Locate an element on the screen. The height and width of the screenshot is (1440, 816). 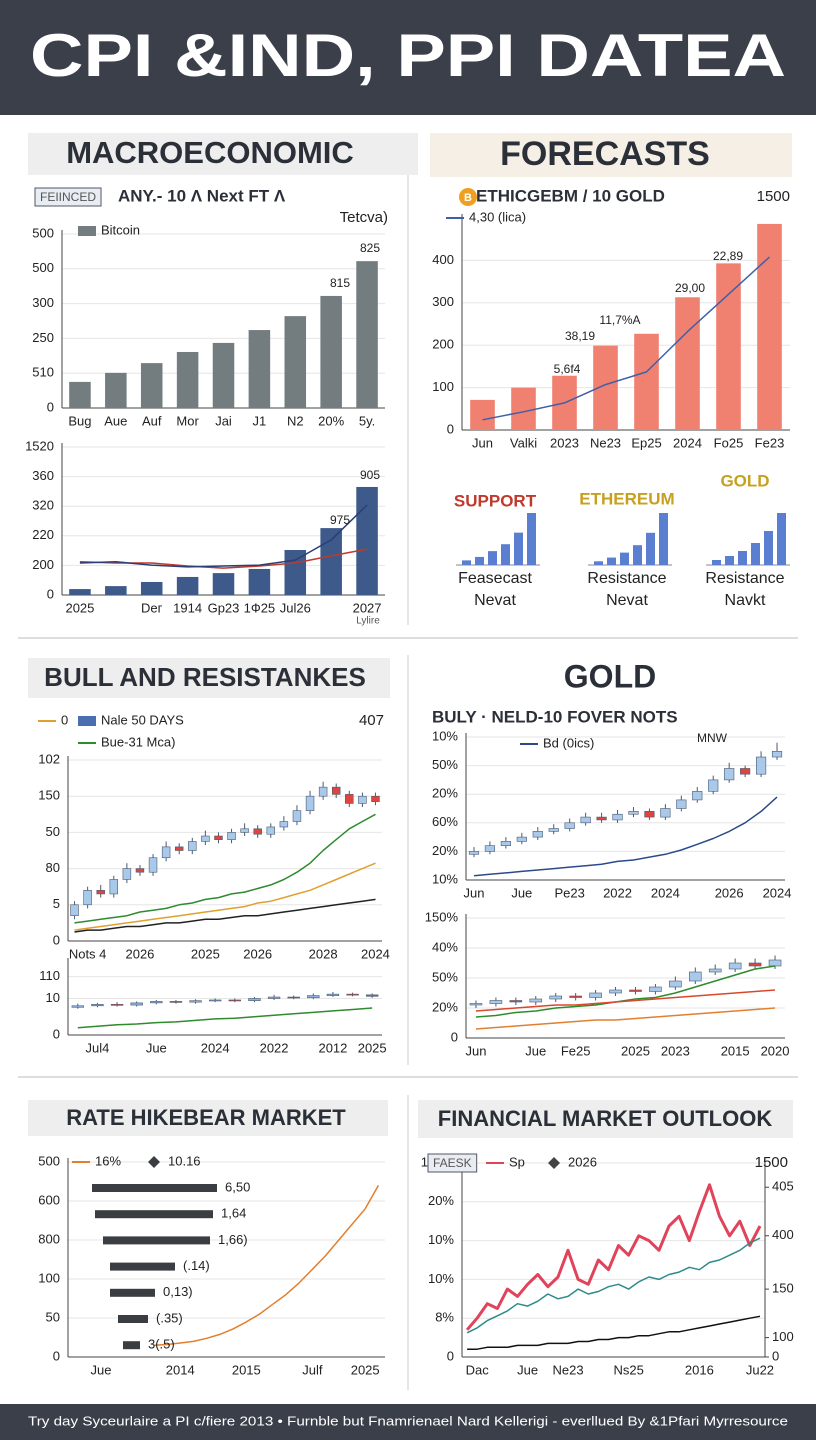
x-tick-label: 20% is located at coordinates (331, 420).